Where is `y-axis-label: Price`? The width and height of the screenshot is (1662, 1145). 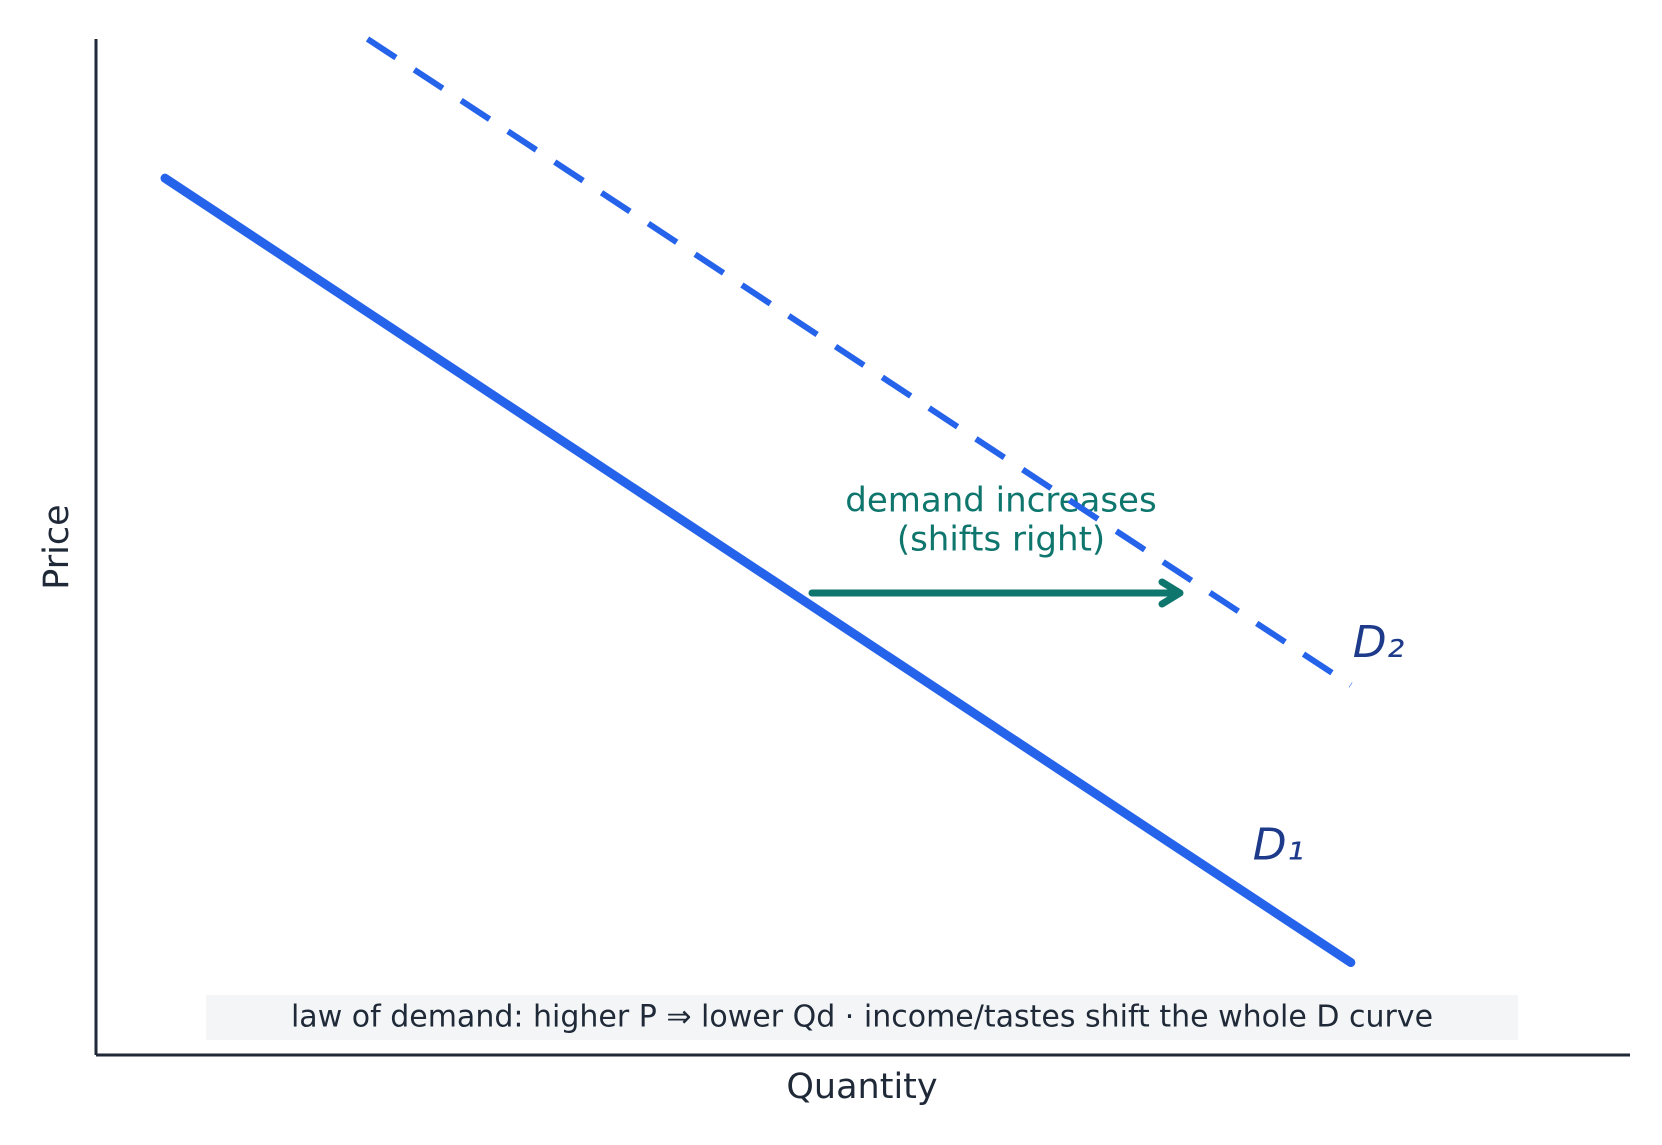 y-axis-label: Price is located at coordinates (57, 546).